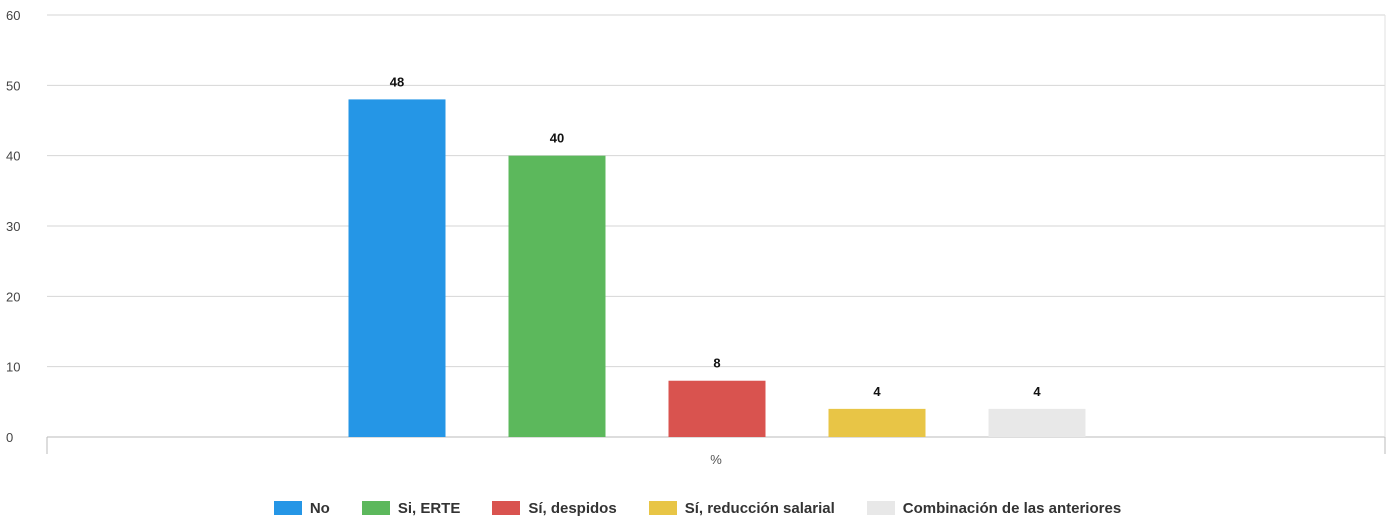 This screenshot has width=1395, height=520. Describe the element at coordinates (13, 15) in the screenshot. I see `y-tick-label: 60` at that location.